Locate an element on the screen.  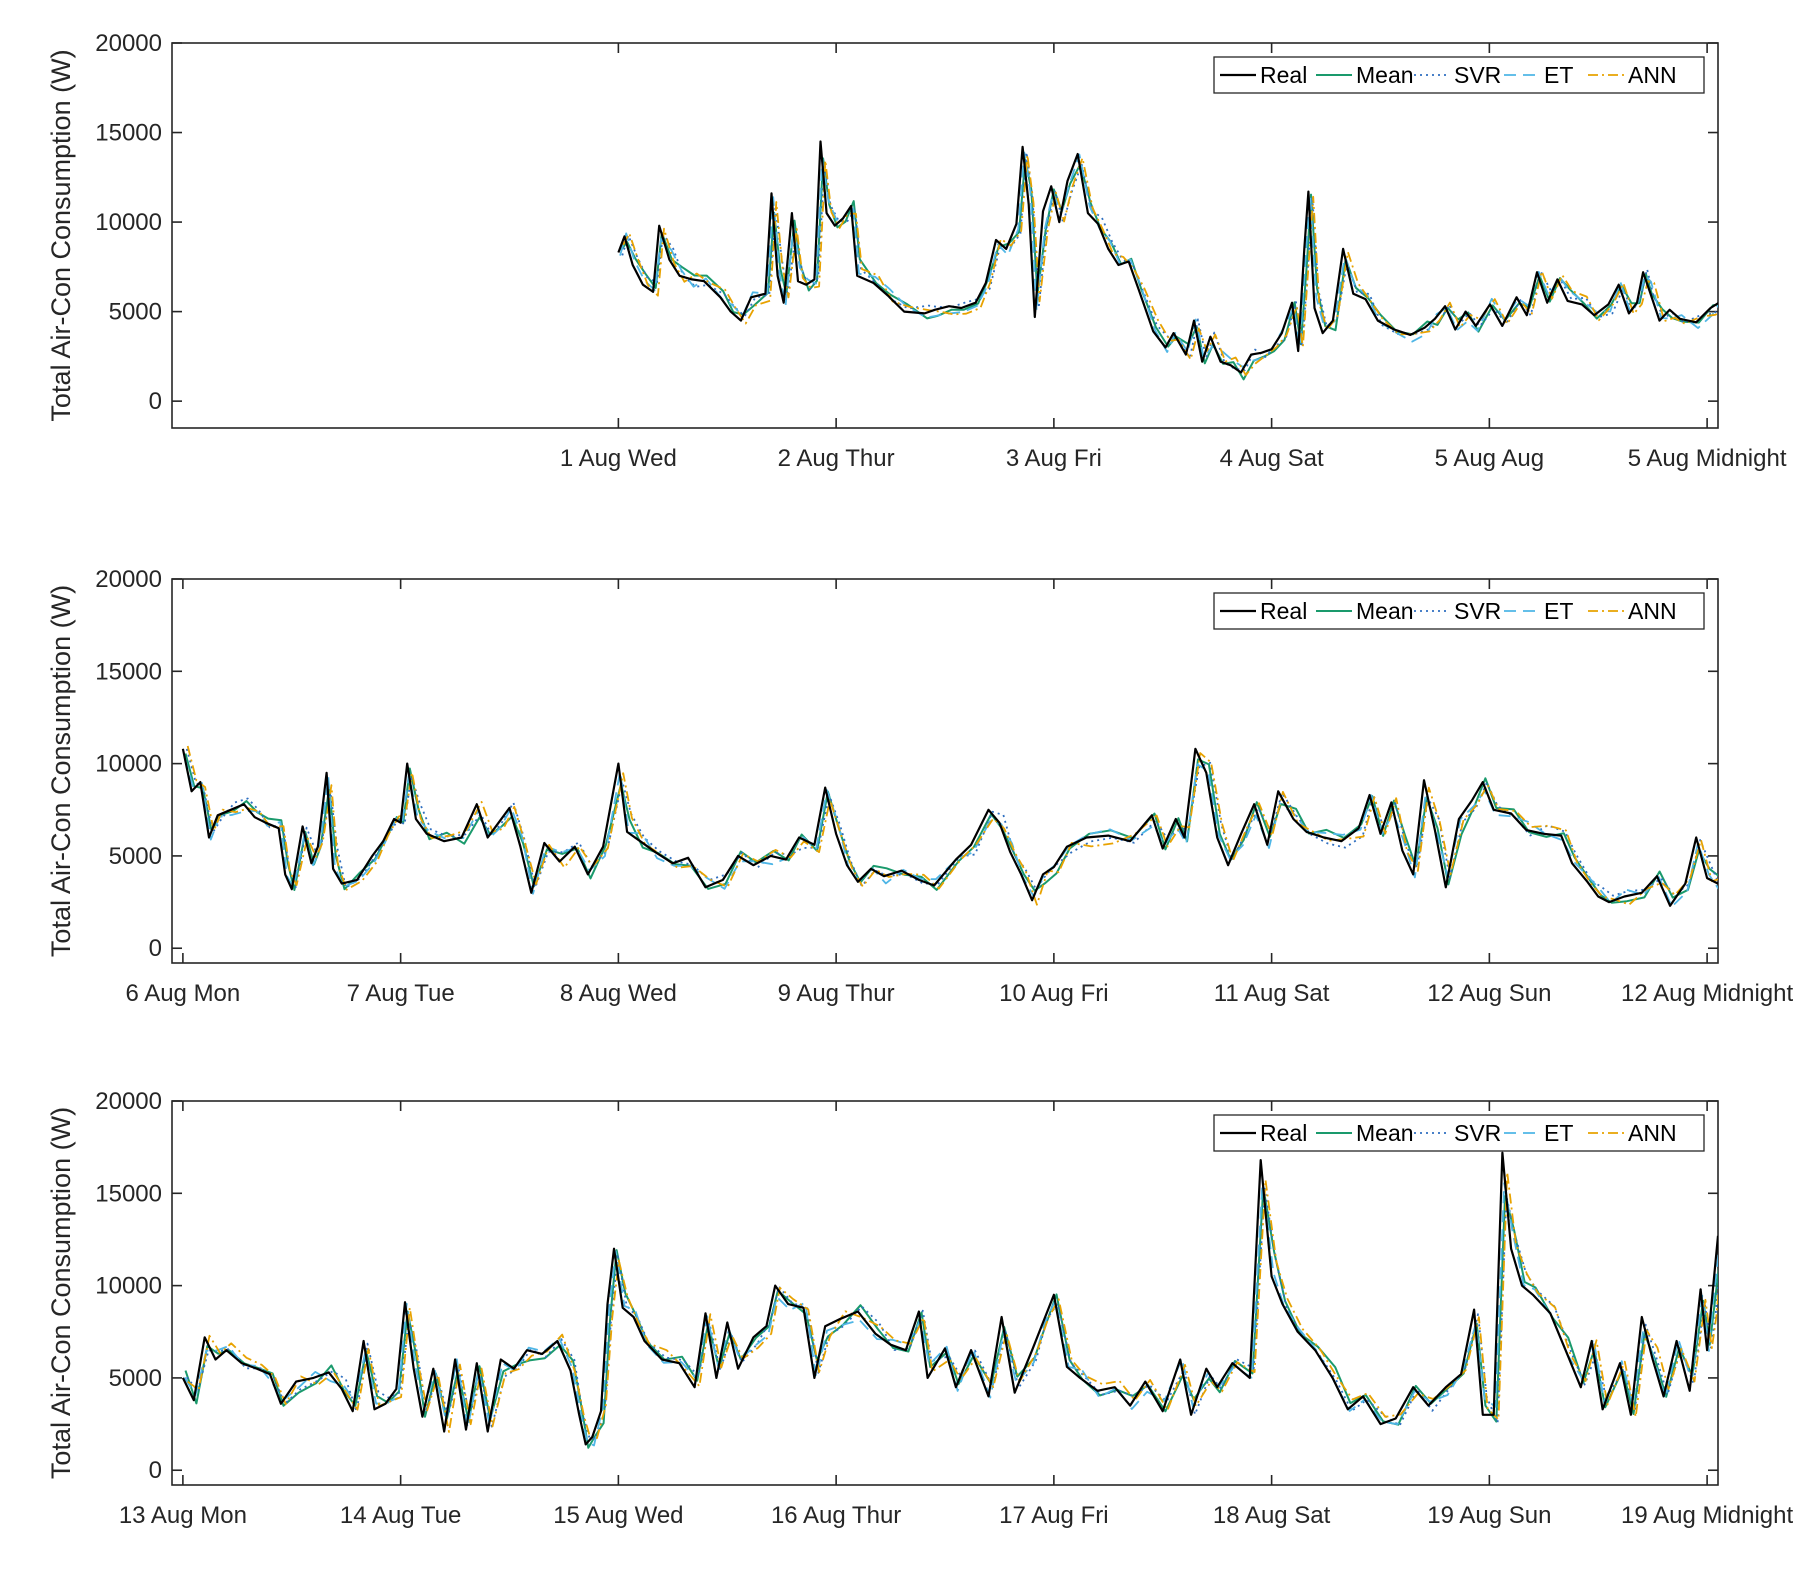
x-tick-label: 5 Aug Aug is located at coordinates (1489, 458).